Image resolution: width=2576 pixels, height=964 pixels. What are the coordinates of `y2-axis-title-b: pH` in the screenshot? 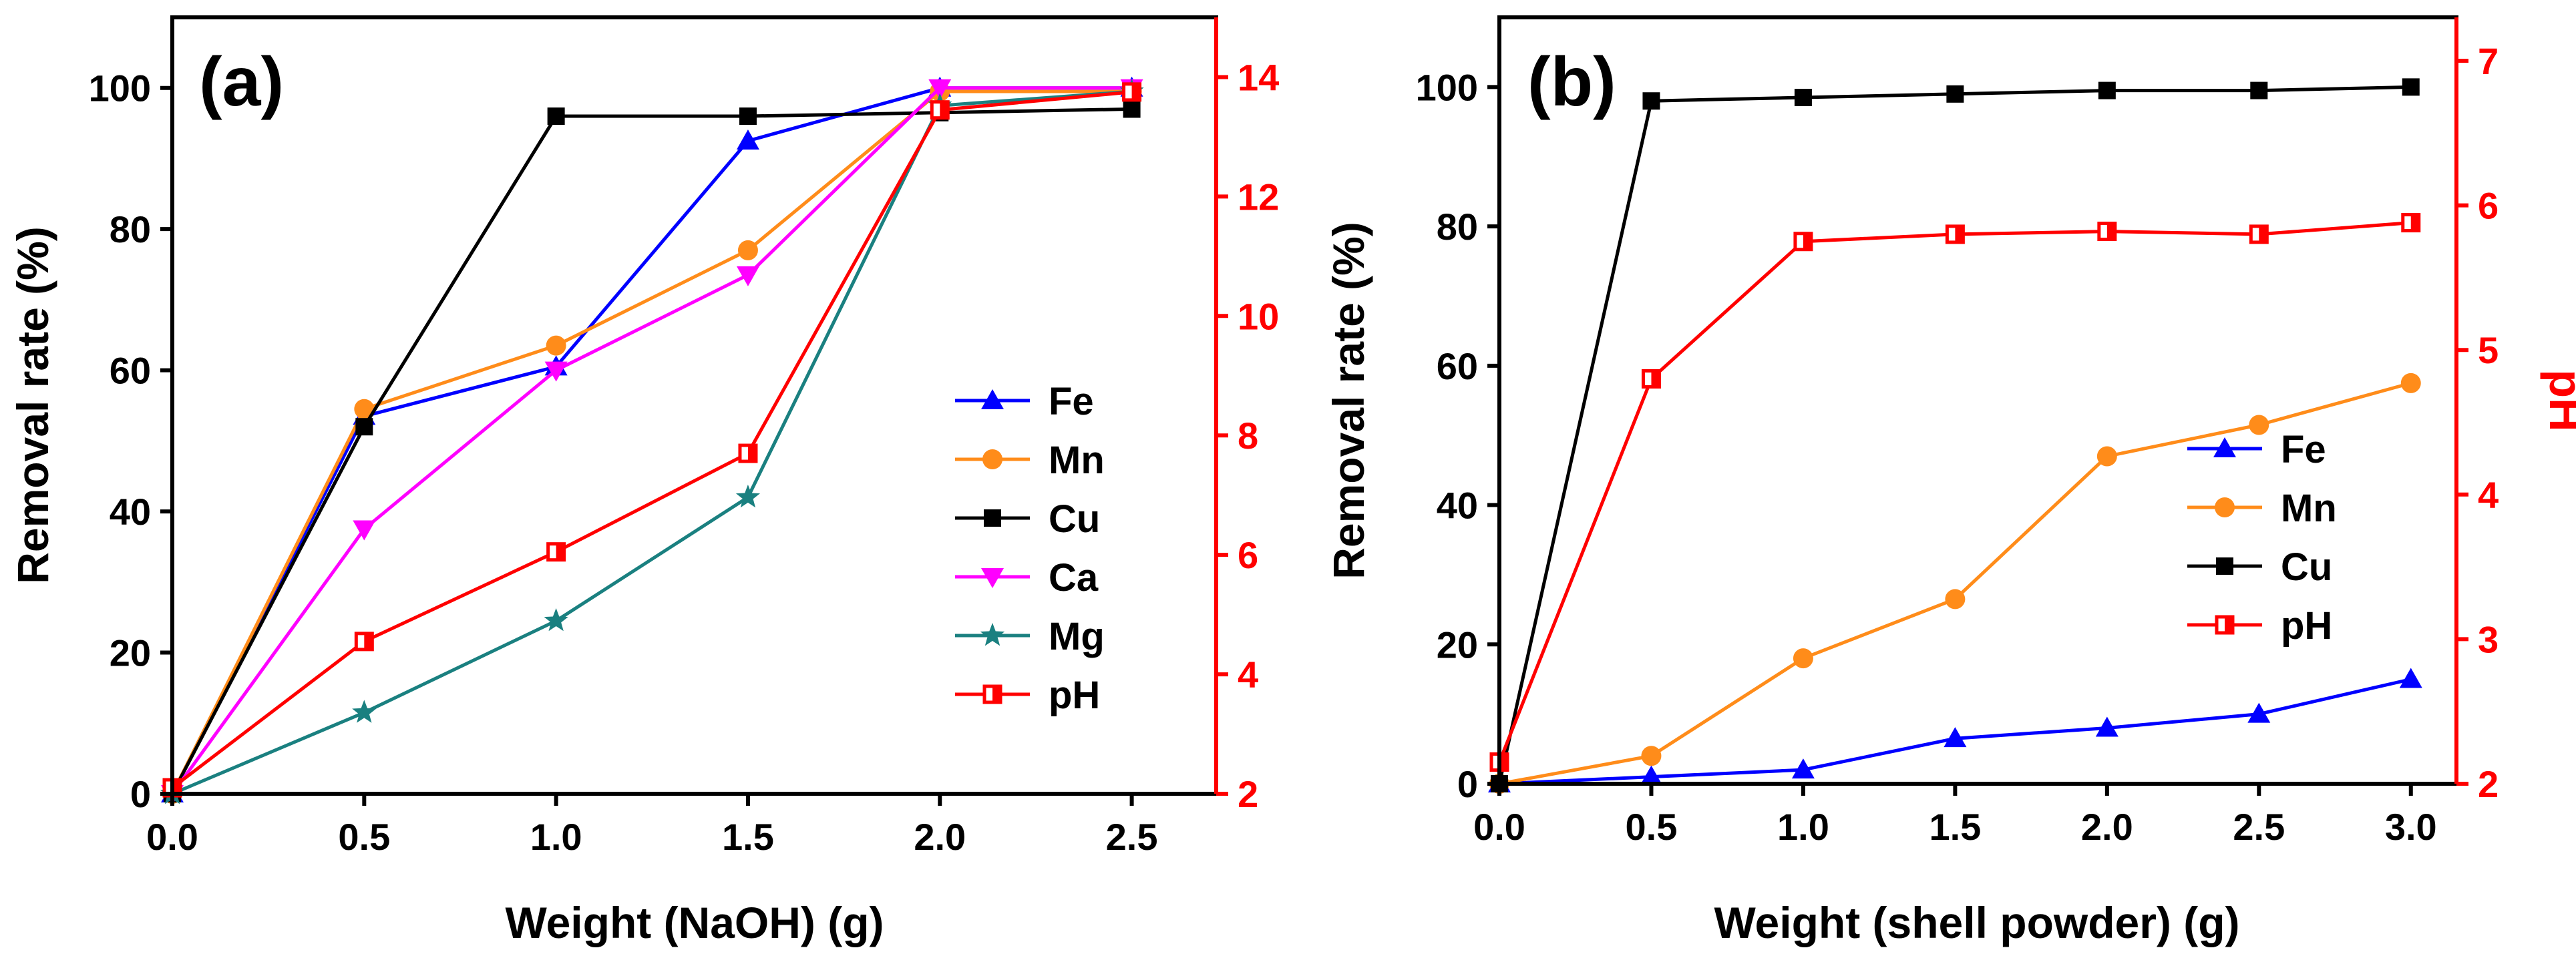 It's located at (2558, 400).